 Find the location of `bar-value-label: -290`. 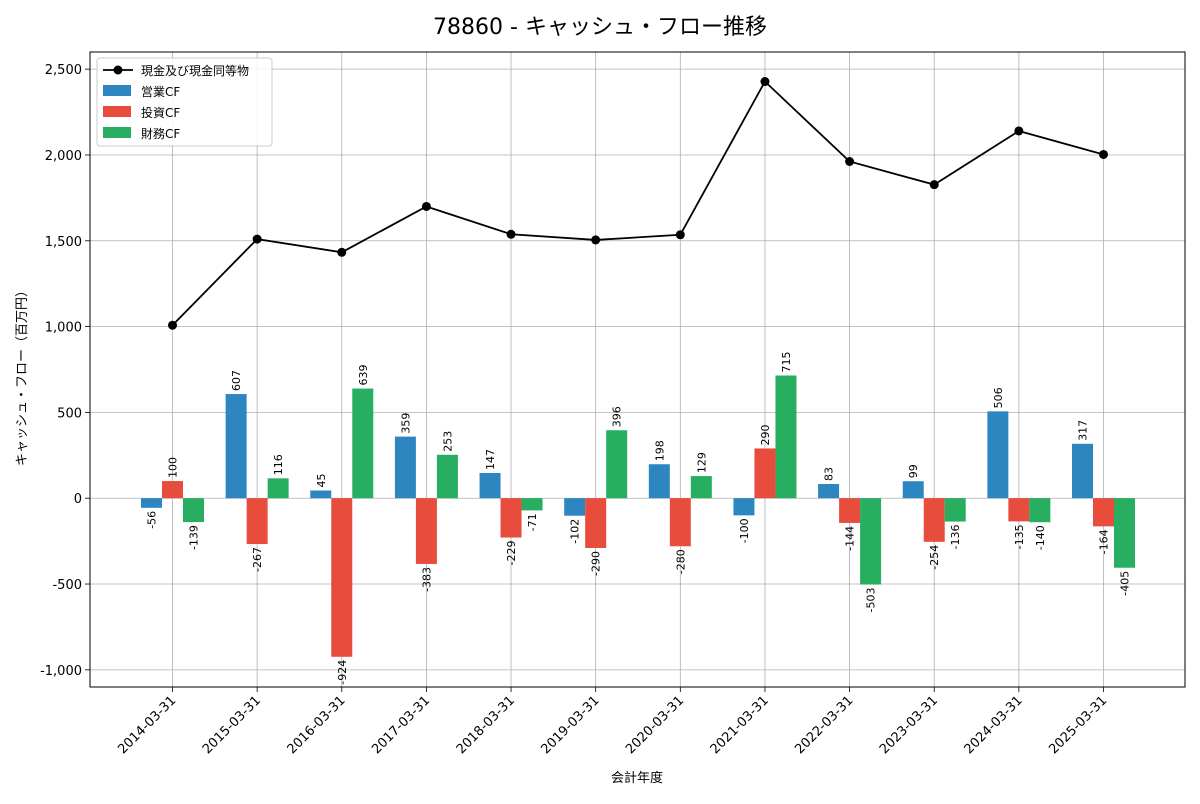

bar-value-label: -290 is located at coordinates (596, 563).